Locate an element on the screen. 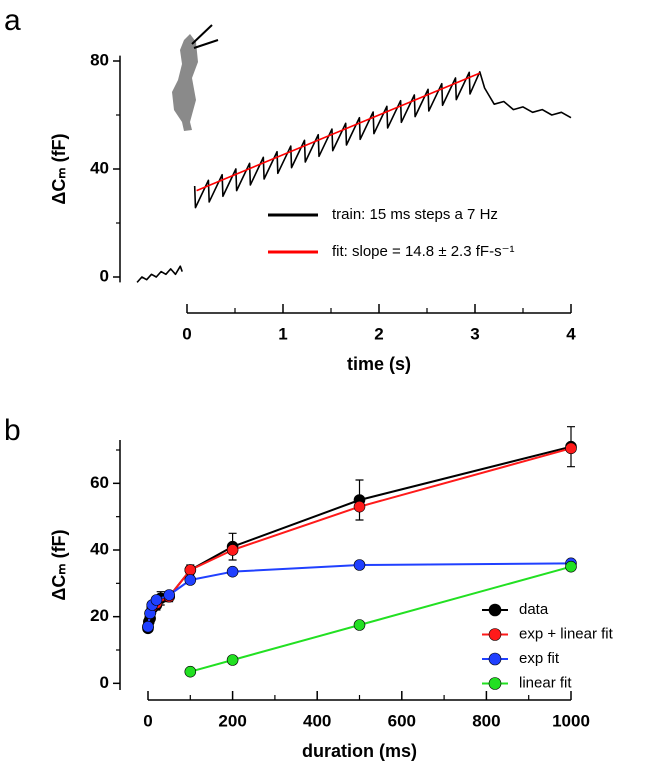  y-tick-label: 20 is located at coordinates (99, 615).